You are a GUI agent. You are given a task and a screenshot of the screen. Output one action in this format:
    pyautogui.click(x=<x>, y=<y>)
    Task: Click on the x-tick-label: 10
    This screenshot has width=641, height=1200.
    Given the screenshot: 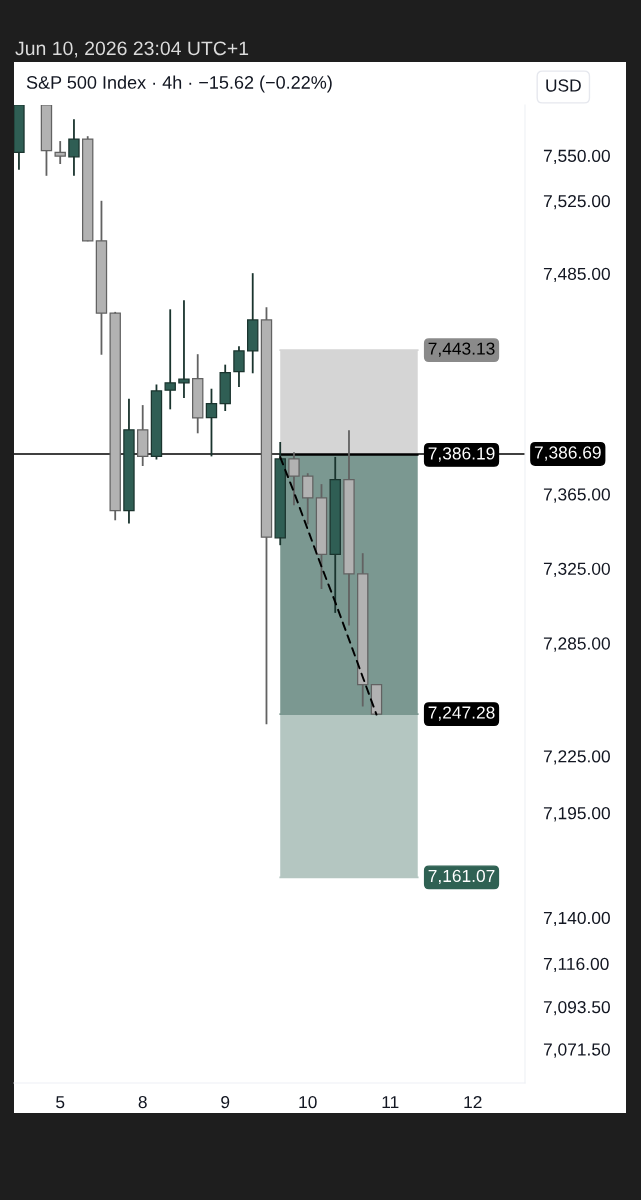 What is the action you would take?
    pyautogui.click(x=308, y=1102)
    